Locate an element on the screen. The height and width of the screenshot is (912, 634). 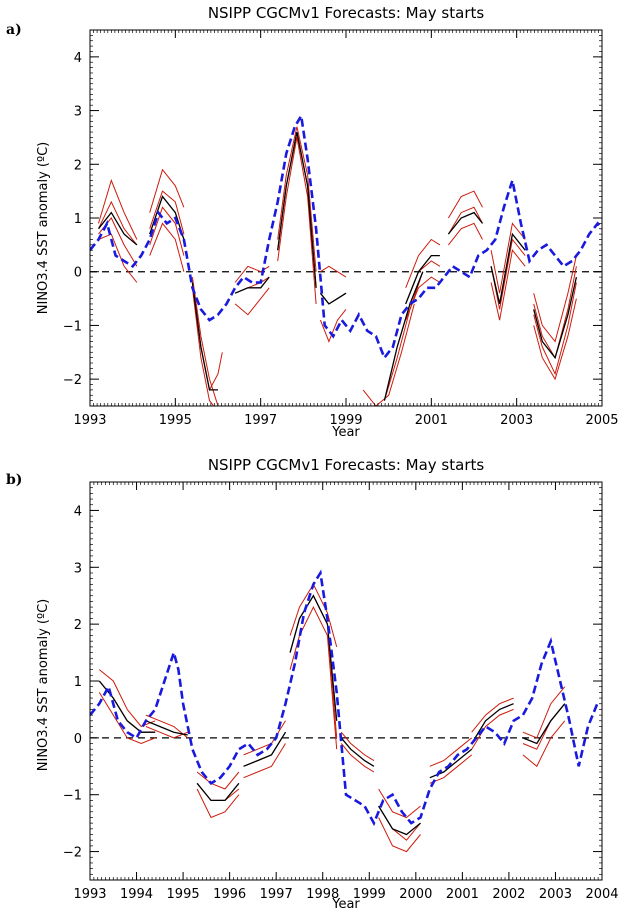
panel-b-title: NSIPP CGCMv1 Forecasts: May starts is located at coordinates (346, 465).